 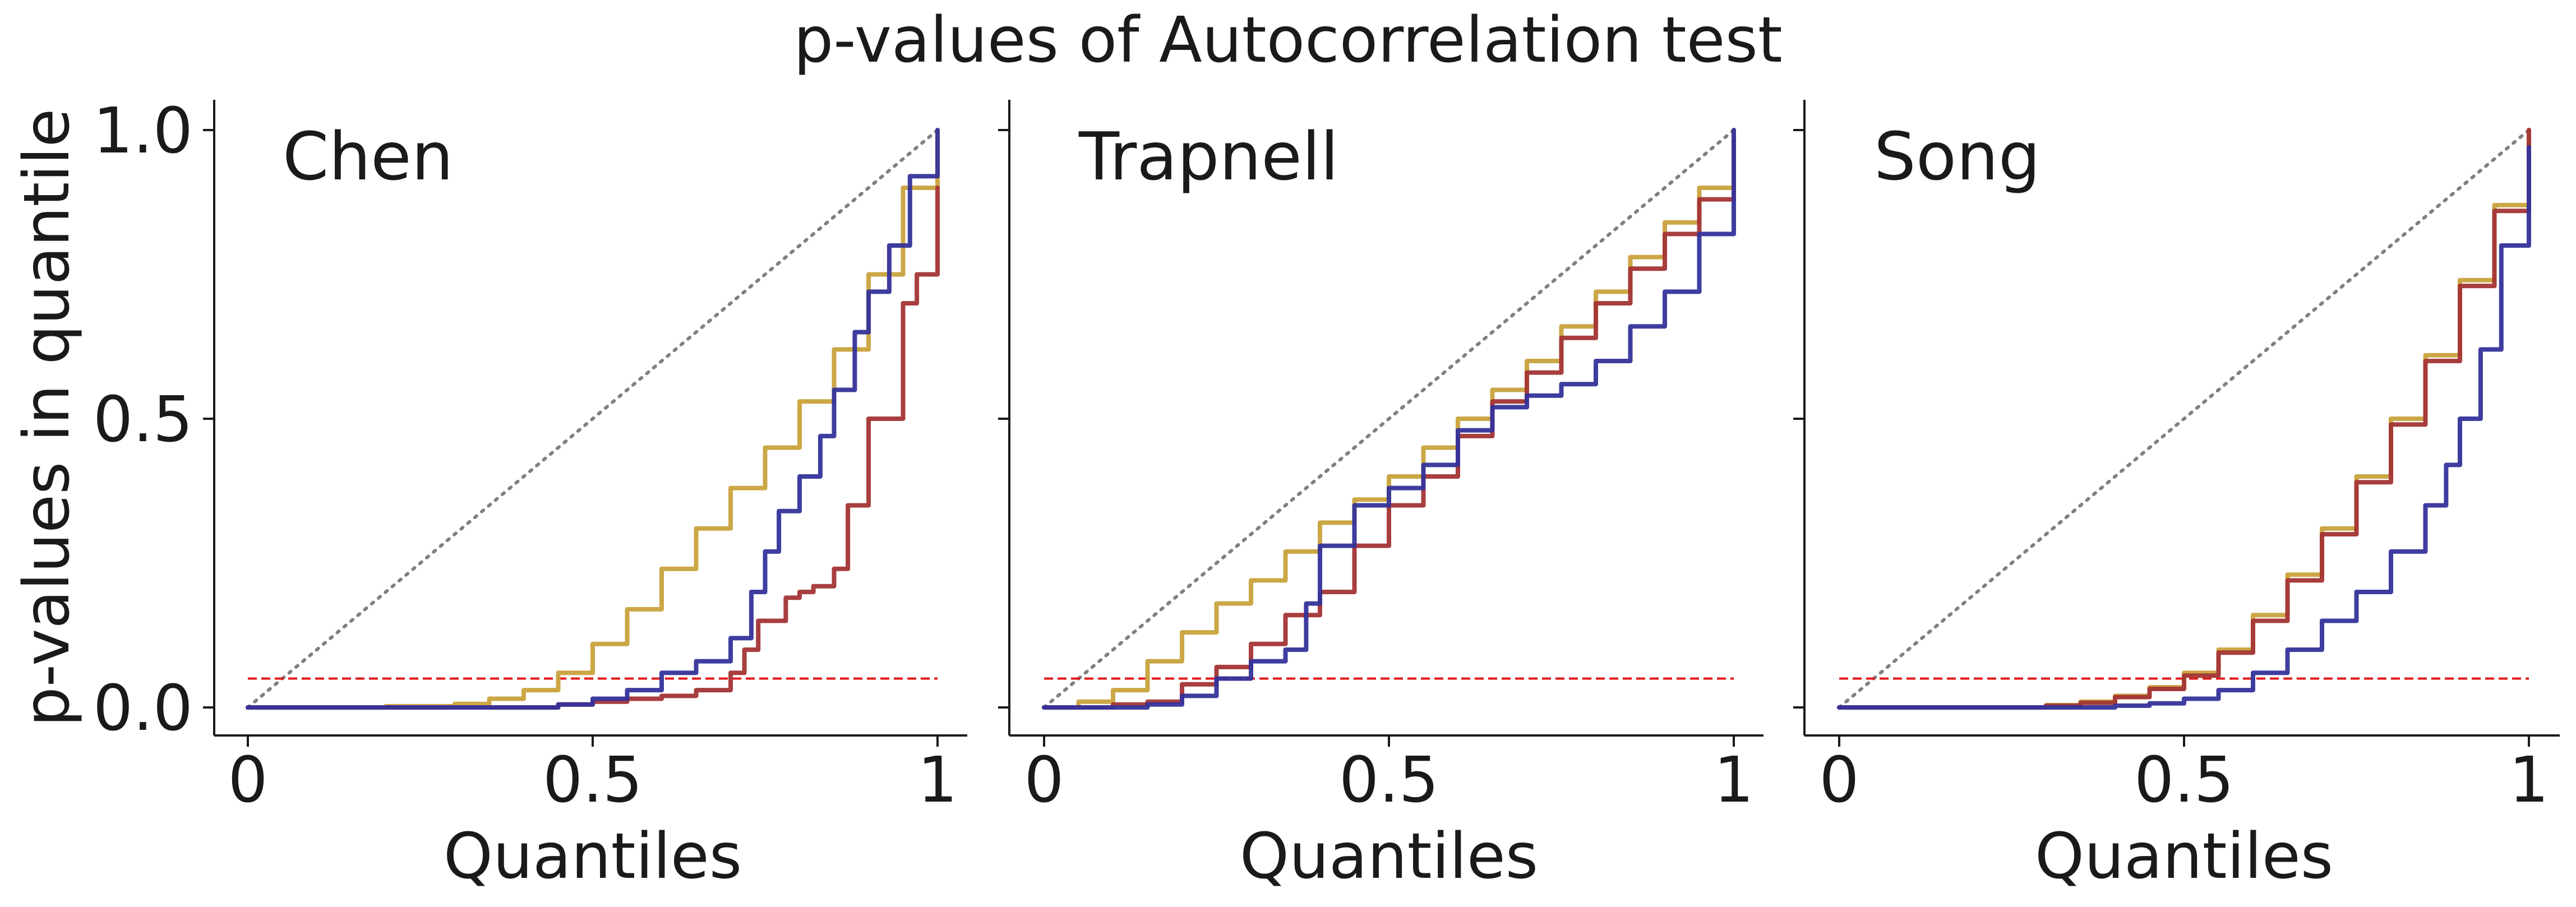 I want to click on panel-label: Trapnell, so click(x=1208, y=157).